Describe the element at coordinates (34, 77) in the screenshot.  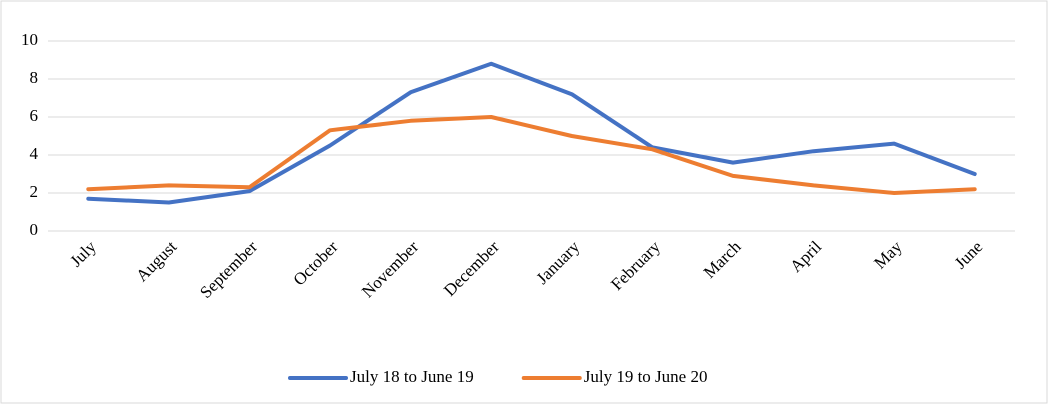
I see `y-tick-label: 8` at that location.